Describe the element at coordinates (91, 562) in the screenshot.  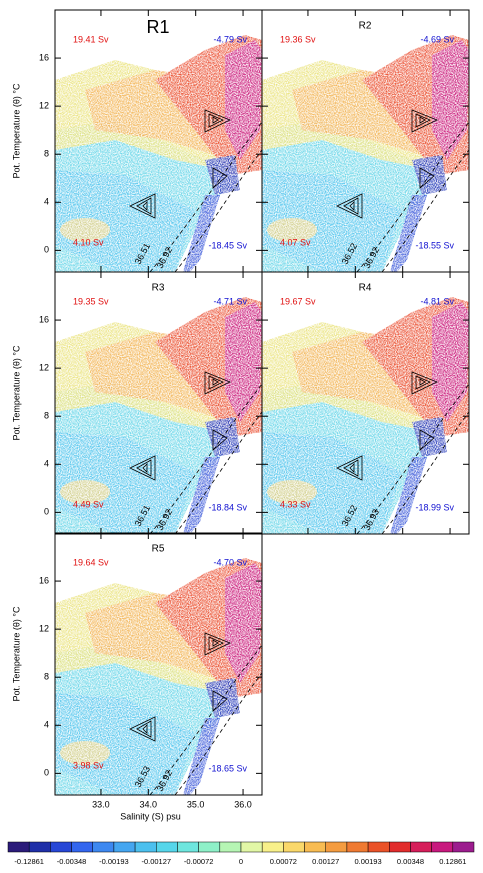
I see `transport-label: 19.64 Sv` at that location.